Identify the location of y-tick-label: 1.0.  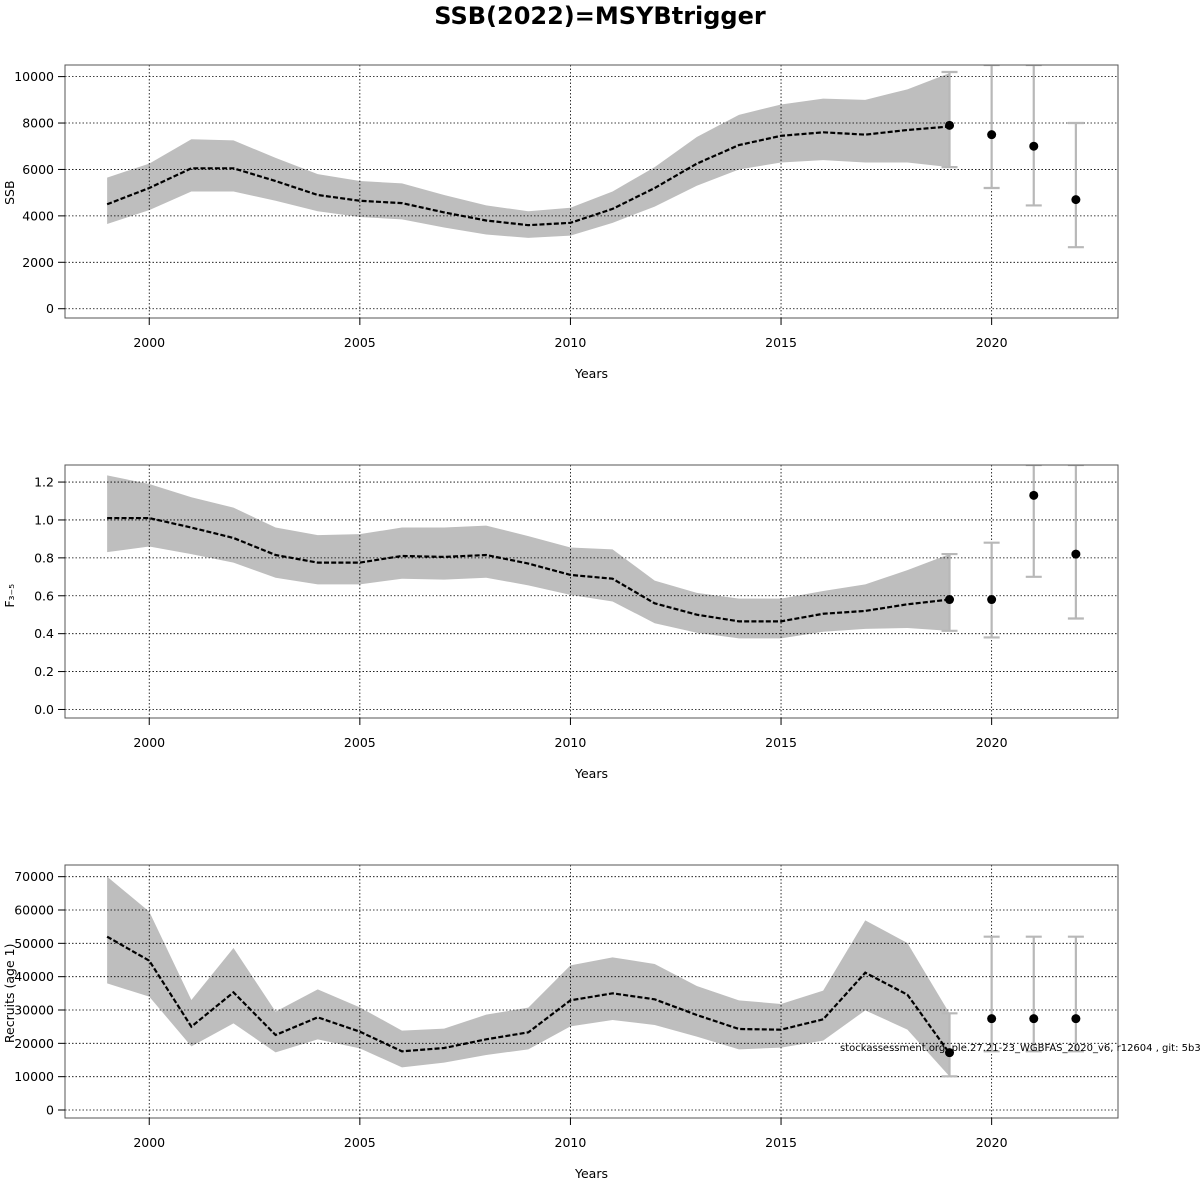
(44, 519).